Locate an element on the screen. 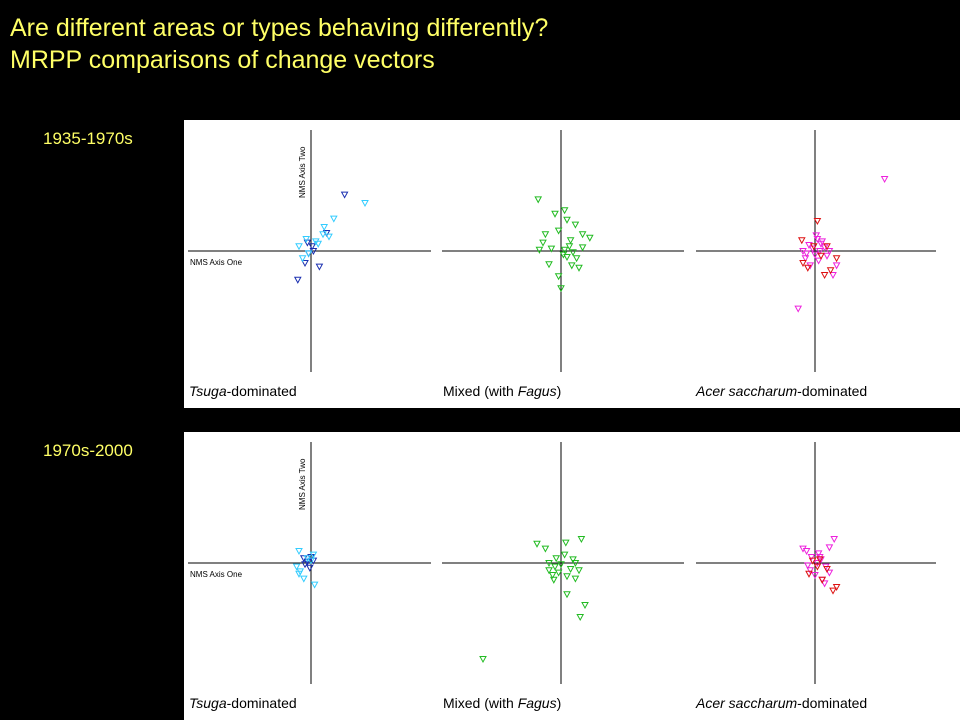 This screenshot has width=960, height=720. row-label-period-2: 1970s-2000 is located at coordinates (88, 450).